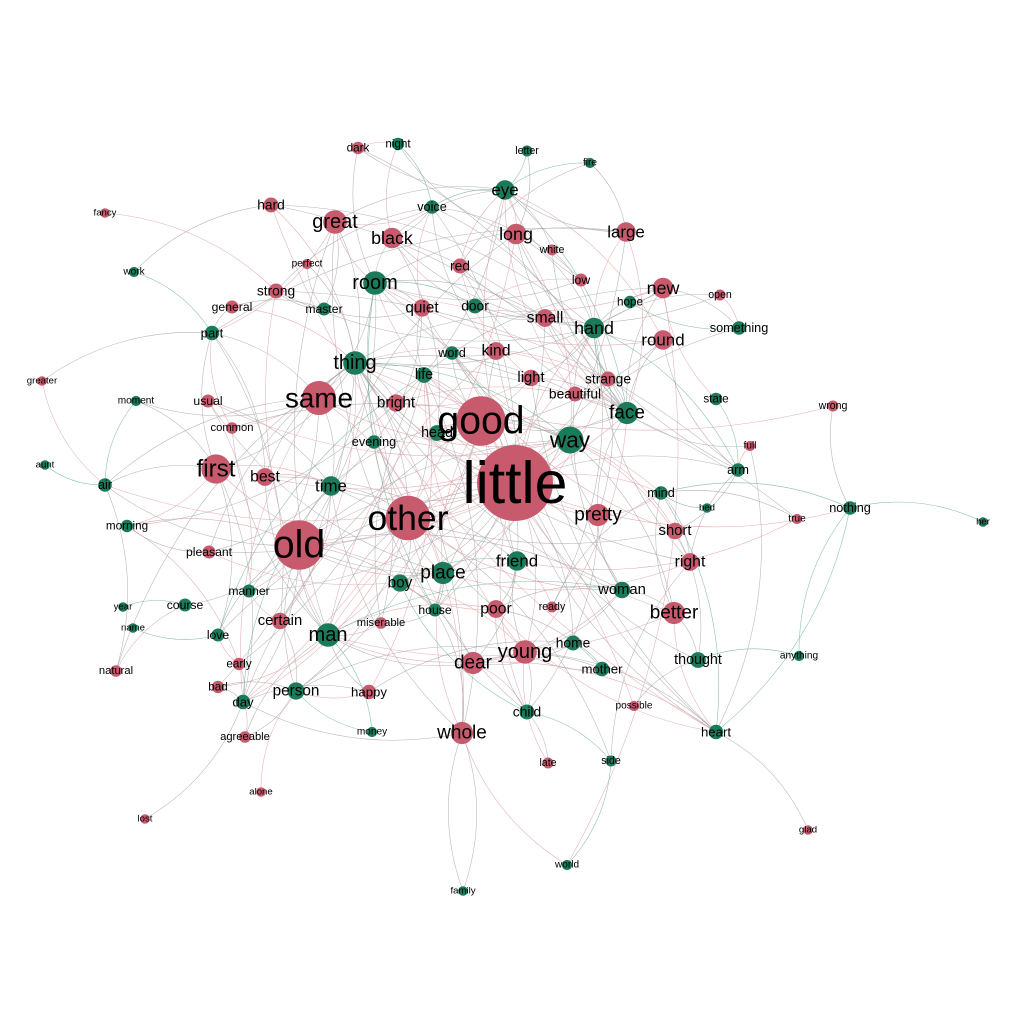 The height and width of the screenshot is (1024, 1024). What do you see at coordinates (762, 781) in the screenshot?
I see `edge-glad-heart` at bounding box center [762, 781].